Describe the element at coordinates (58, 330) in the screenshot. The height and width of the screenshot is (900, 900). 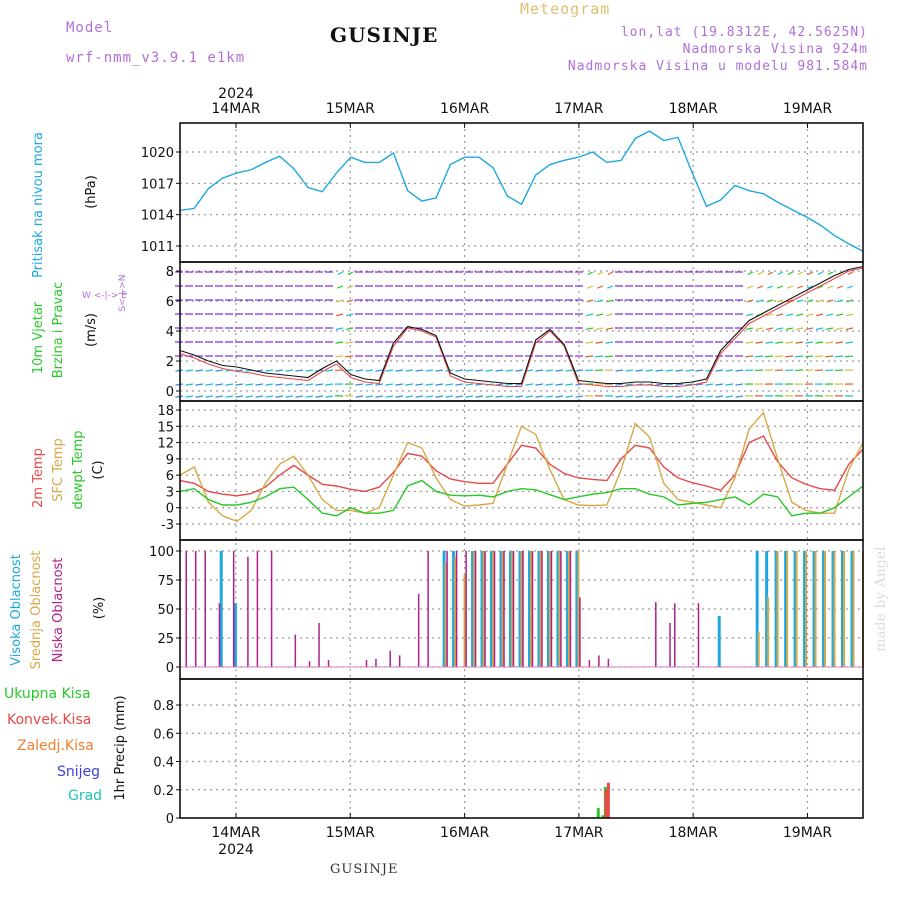
I see `wind-ylabel-sub: Brzina i Pravac` at that location.